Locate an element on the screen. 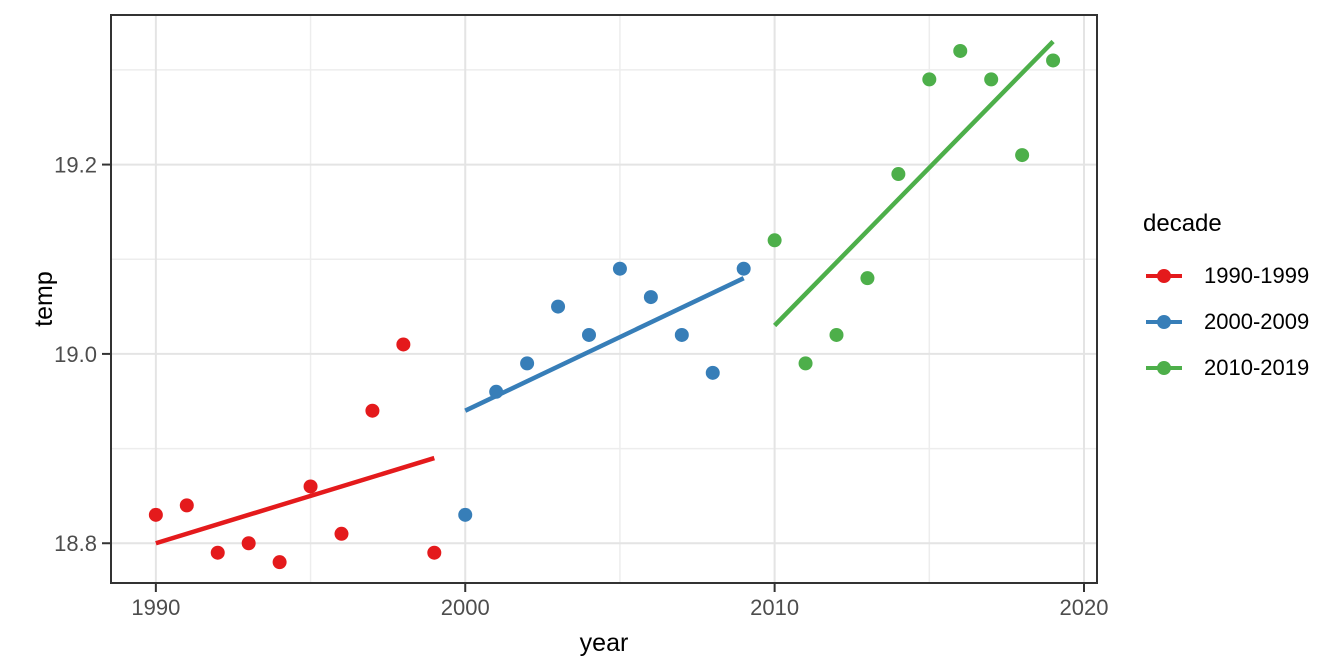 This screenshot has width=1344, height=672. legend-item: 2010-2019 is located at coordinates (1226, 368).